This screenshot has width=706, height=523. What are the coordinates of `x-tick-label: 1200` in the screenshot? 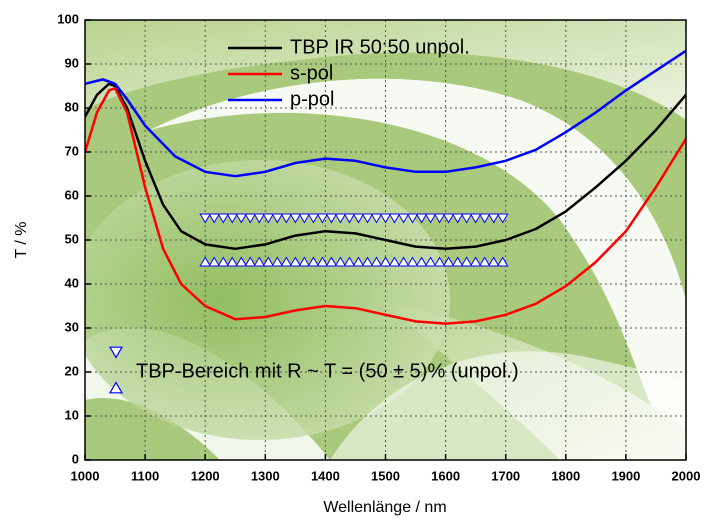 It's located at (205, 475).